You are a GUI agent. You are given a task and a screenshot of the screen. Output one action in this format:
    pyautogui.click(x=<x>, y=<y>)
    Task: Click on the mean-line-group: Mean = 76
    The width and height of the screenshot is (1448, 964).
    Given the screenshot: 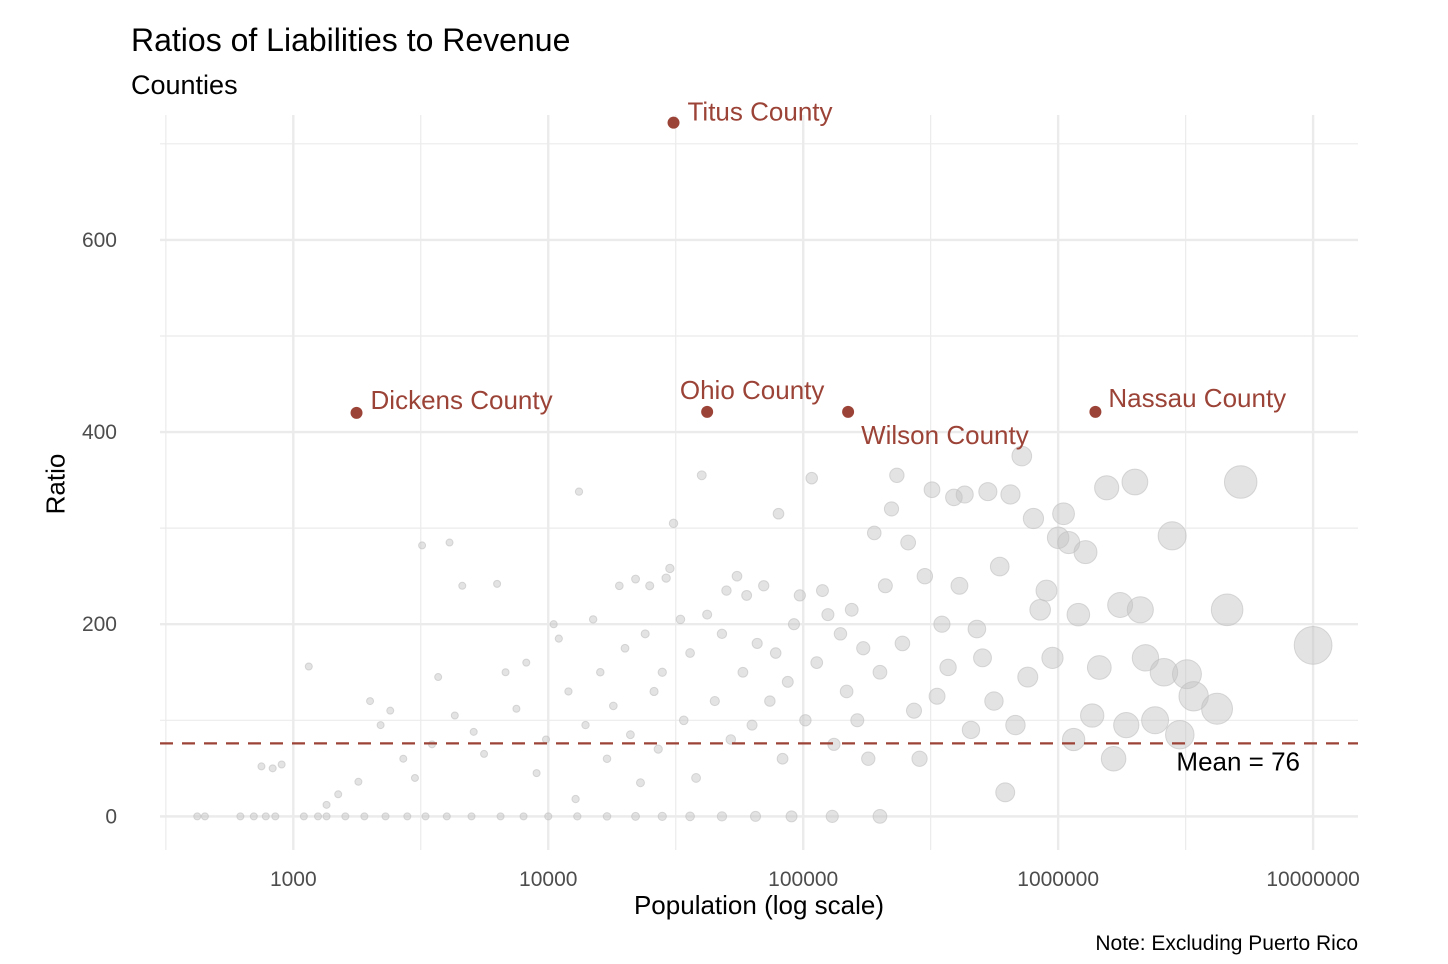 What is the action you would take?
    pyautogui.click(x=759, y=759)
    